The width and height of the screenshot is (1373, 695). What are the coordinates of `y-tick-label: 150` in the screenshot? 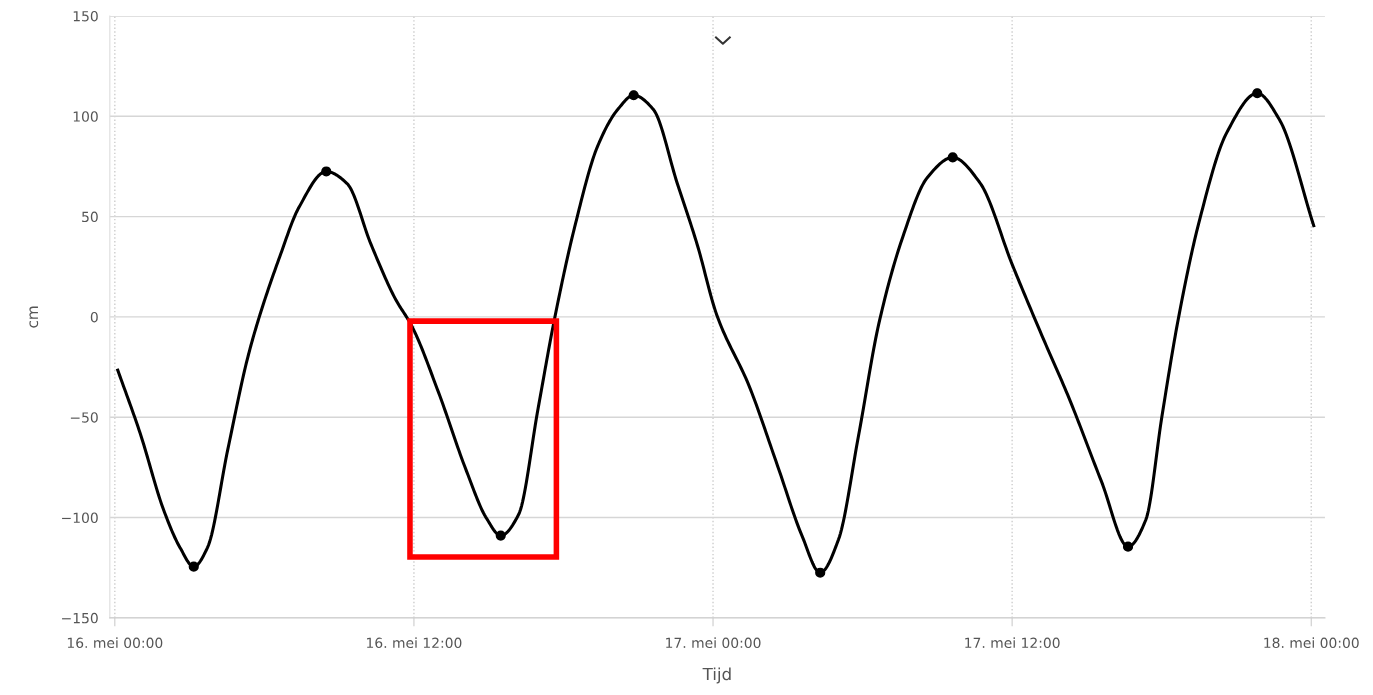 It's located at (85, 16).